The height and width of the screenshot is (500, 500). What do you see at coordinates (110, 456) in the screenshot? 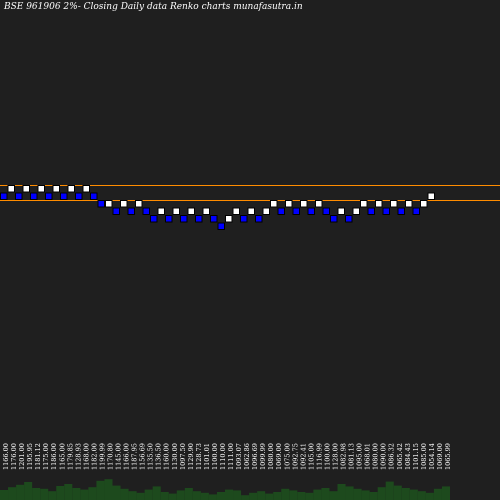
I see `x-tick-label: 1170.80` at bounding box center [110, 456].